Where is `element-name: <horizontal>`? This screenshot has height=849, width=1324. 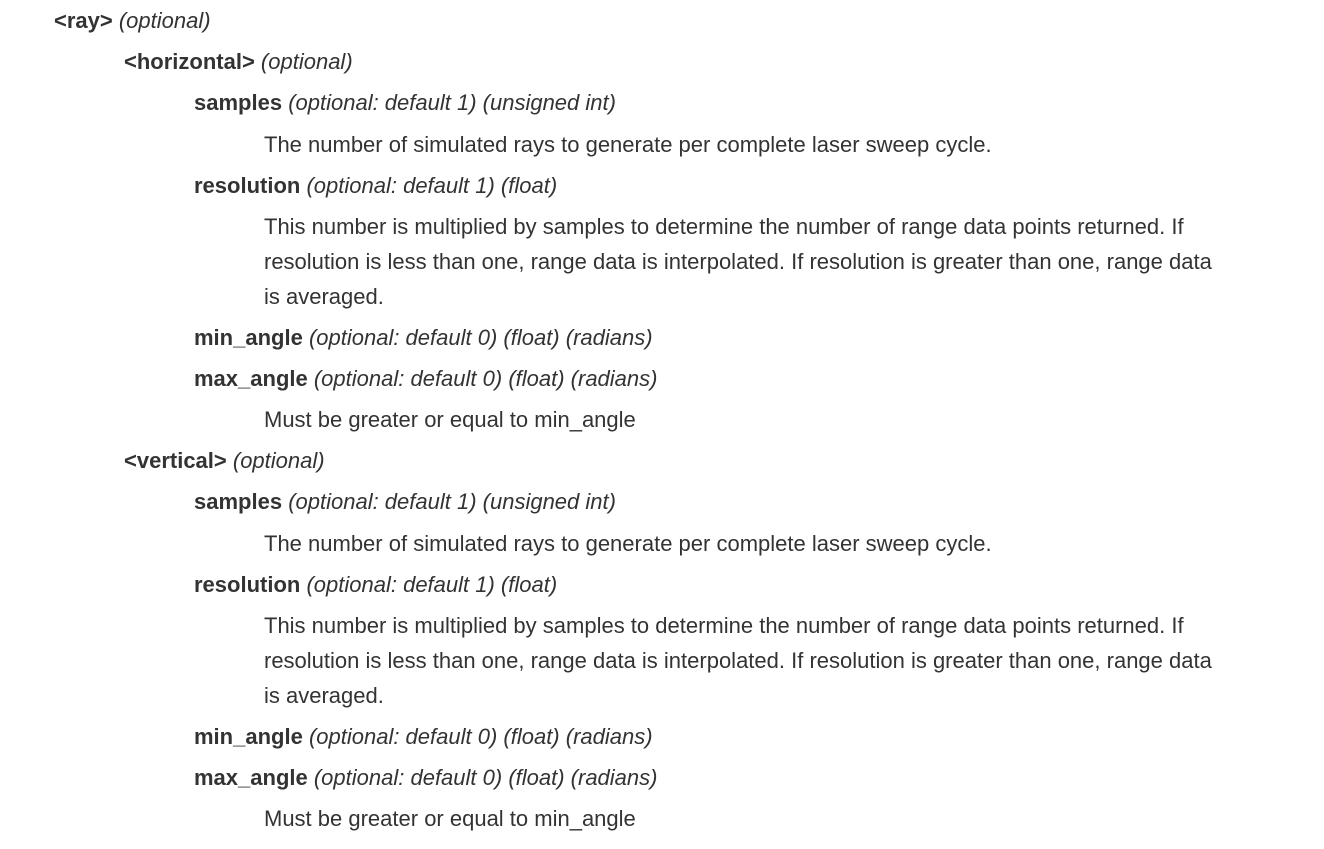 element-name: <horizontal> is located at coordinates (189, 61).